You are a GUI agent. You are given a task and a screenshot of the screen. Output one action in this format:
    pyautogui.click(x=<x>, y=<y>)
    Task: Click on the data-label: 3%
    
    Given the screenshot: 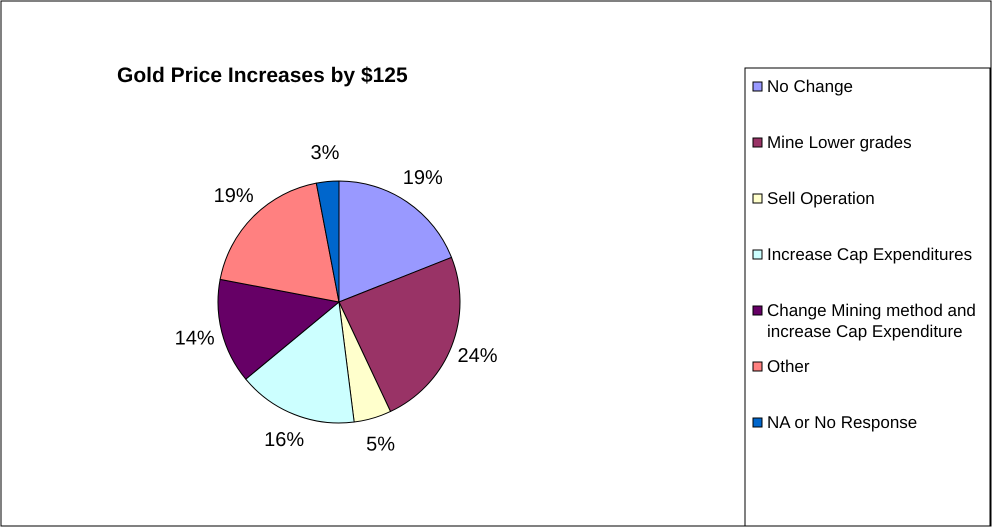 What is the action you would take?
    pyautogui.click(x=325, y=153)
    